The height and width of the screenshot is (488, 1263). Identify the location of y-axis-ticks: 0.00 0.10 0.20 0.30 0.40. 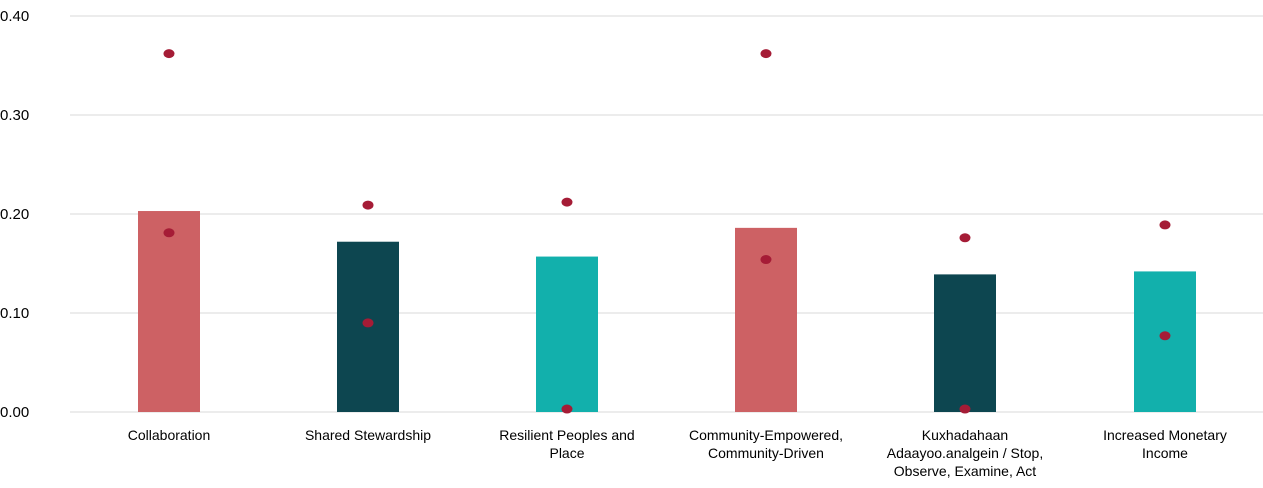
(14, 214).